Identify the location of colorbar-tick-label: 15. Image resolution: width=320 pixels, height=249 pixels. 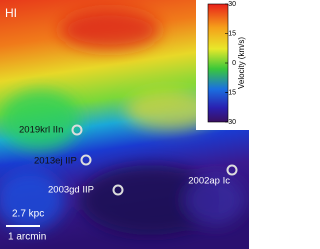
(232, 33).